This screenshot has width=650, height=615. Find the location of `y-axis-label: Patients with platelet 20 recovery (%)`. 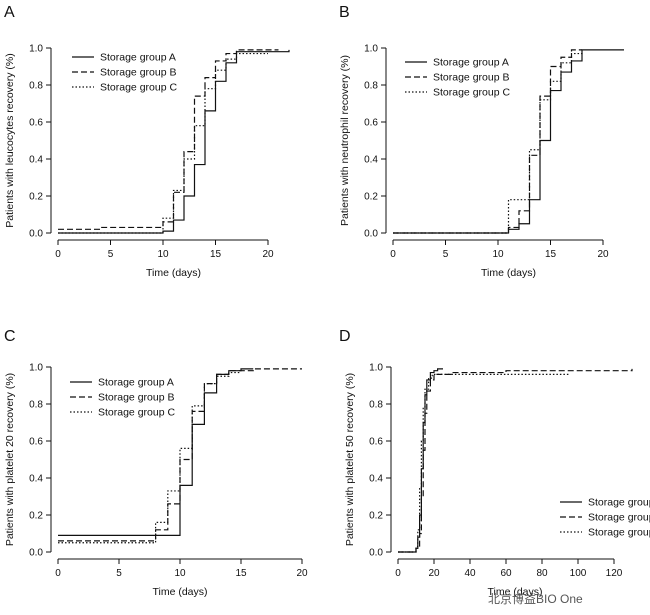

y-axis-label: Patients with platelet 20 recovery (%) is located at coordinates (10, 459).